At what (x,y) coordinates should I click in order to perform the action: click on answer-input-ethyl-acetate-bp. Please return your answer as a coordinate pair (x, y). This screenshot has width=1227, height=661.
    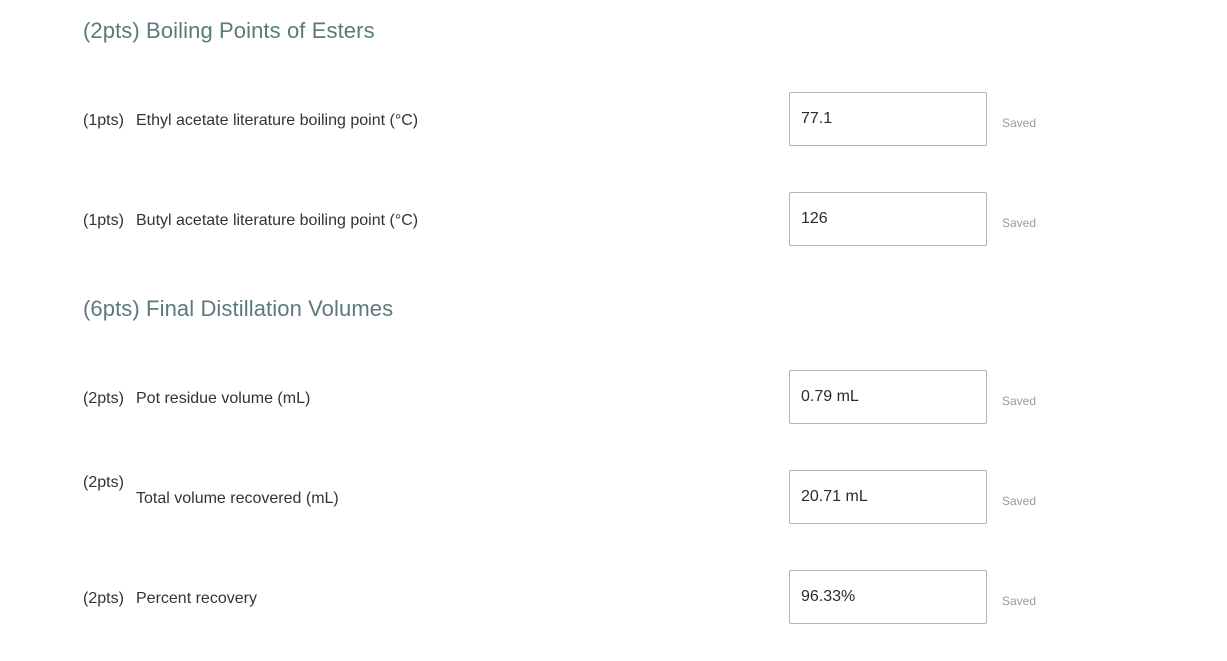
    Looking at the image, I should click on (888, 119).